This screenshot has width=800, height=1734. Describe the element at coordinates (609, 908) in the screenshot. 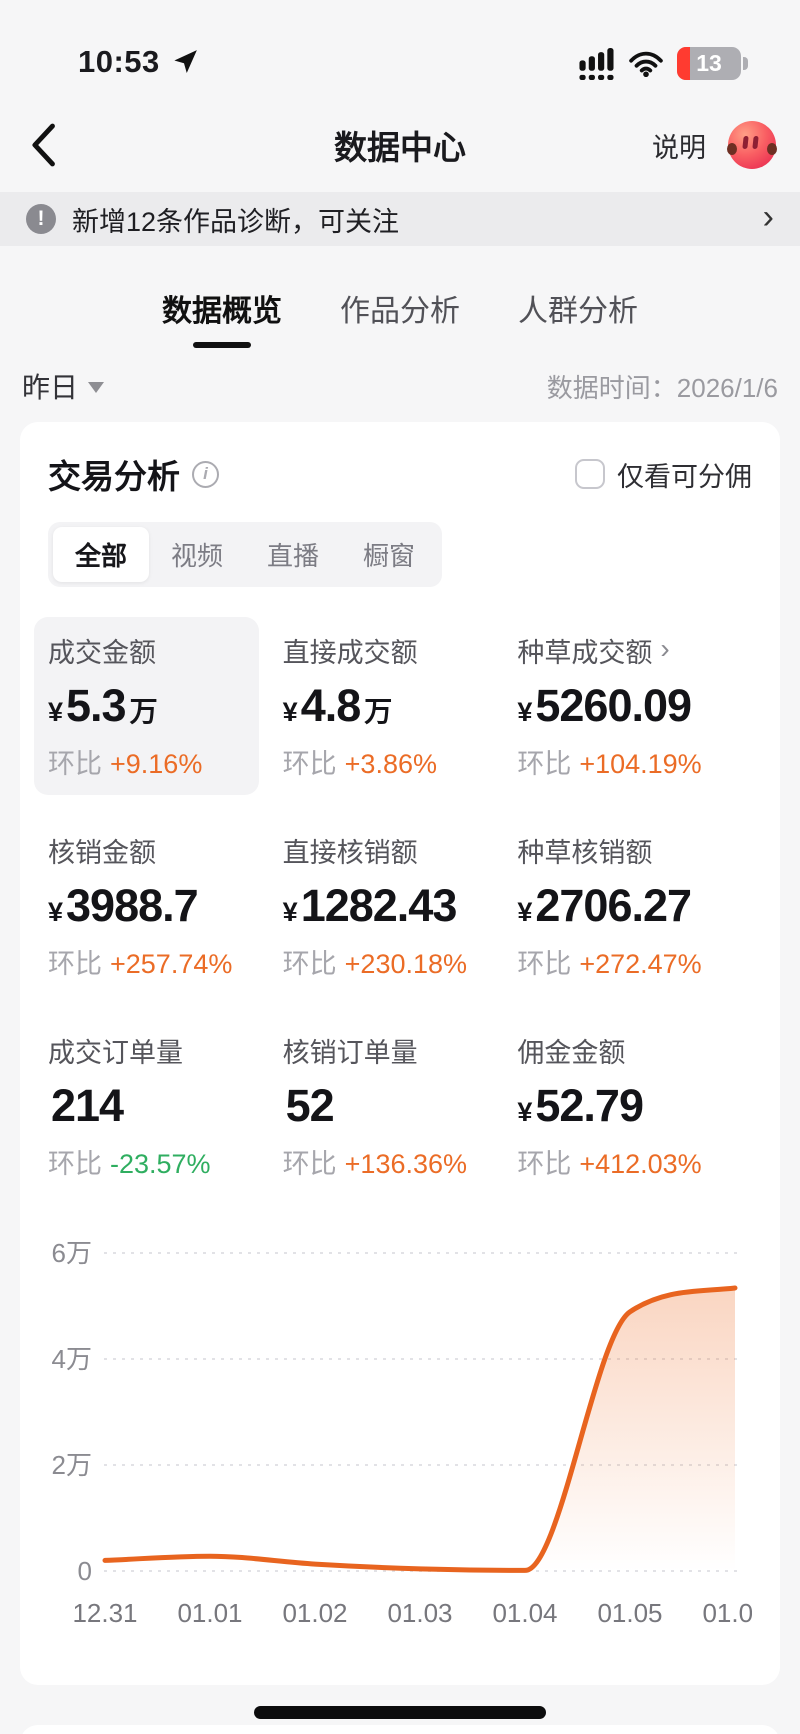

I see `metric-seeding-redeemed: 种草核销额 ¥2706.27 环比 +272.47%` at that location.